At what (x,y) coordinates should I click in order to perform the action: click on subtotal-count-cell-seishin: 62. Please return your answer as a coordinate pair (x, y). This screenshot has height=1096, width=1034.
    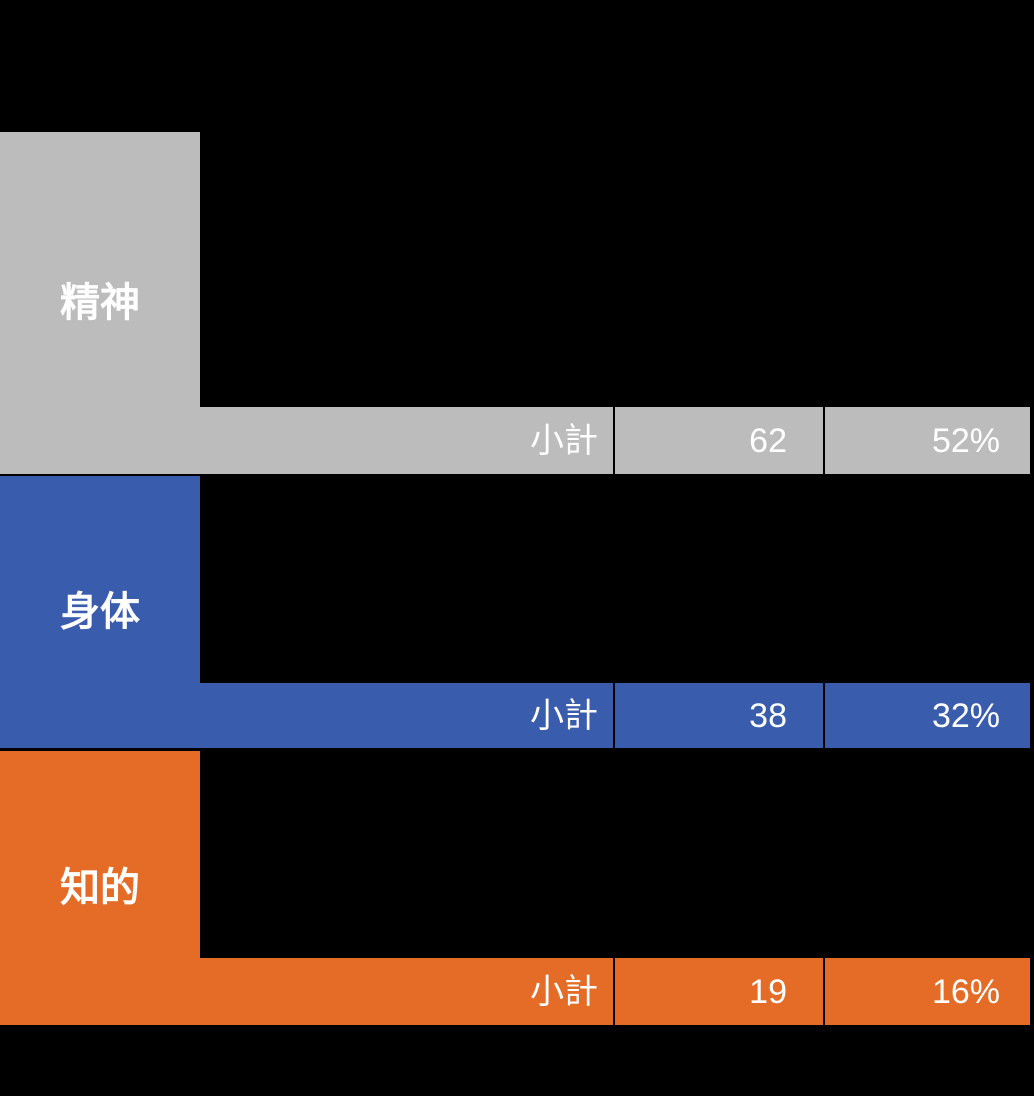
    Looking at the image, I should click on (718, 440).